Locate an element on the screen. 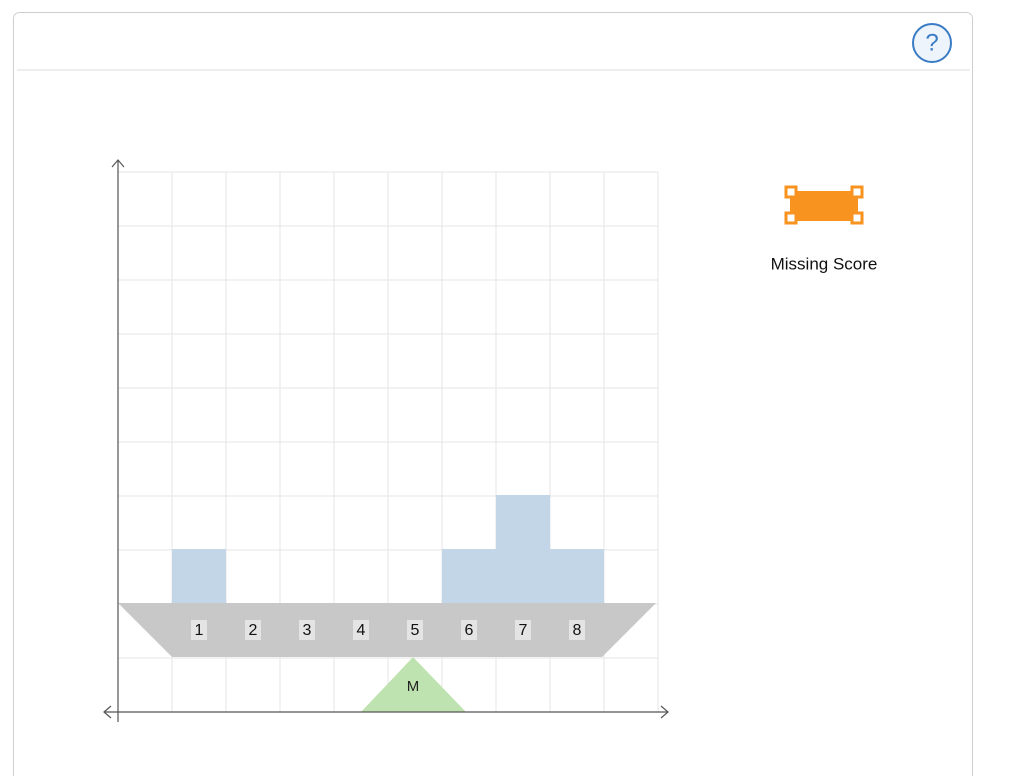  y-arrow is located at coordinates (118, 163).